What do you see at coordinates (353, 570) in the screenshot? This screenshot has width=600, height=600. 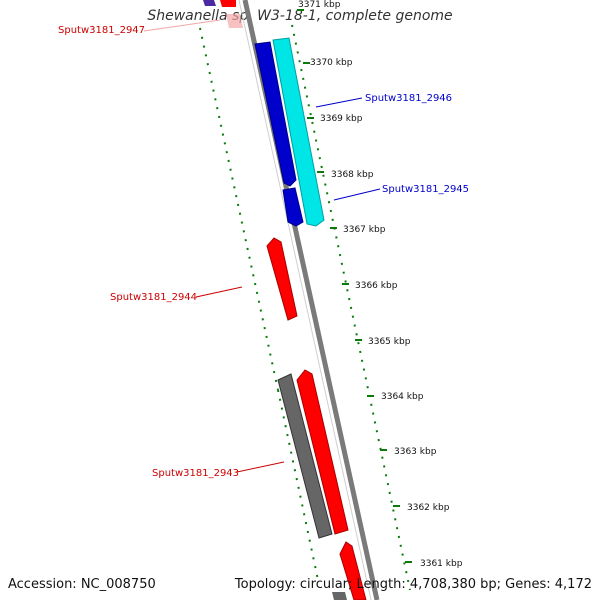 I see `gene-bottom-cds` at bounding box center [353, 570].